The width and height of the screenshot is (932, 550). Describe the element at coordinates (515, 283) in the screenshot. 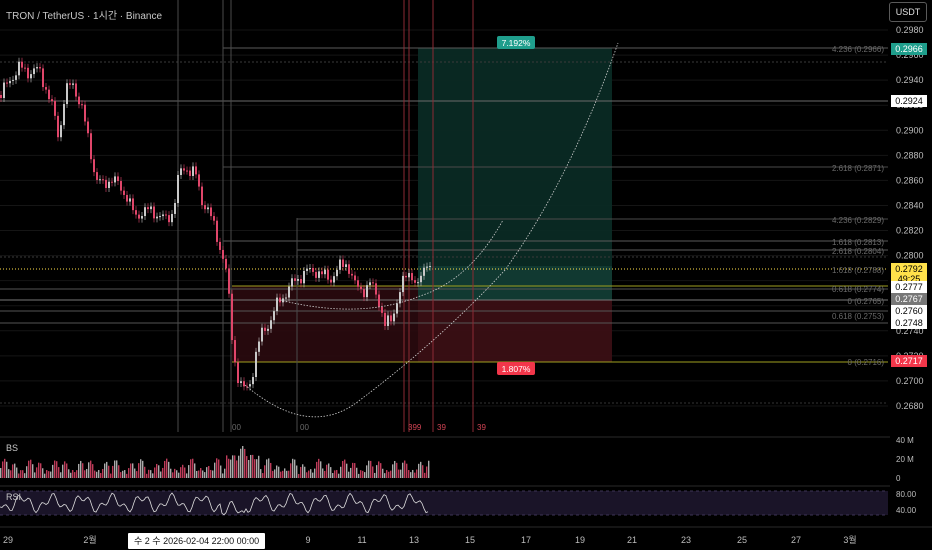

I see `profit-zone-upper` at that location.